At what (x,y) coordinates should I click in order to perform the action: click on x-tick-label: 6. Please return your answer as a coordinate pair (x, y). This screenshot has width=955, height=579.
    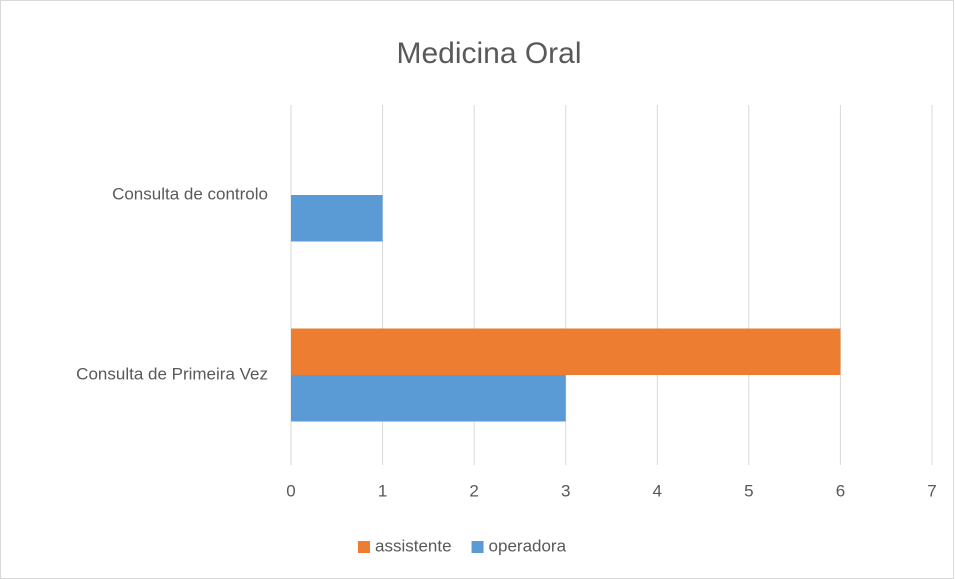
    Looking at the image, I should click on (840, 490).